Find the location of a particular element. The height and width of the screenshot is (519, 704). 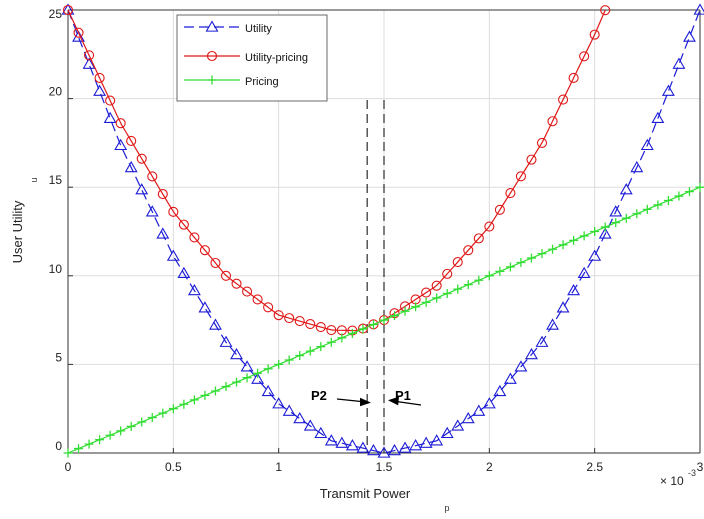

y-axis-subscript: u is located at coordinates (34, 179).